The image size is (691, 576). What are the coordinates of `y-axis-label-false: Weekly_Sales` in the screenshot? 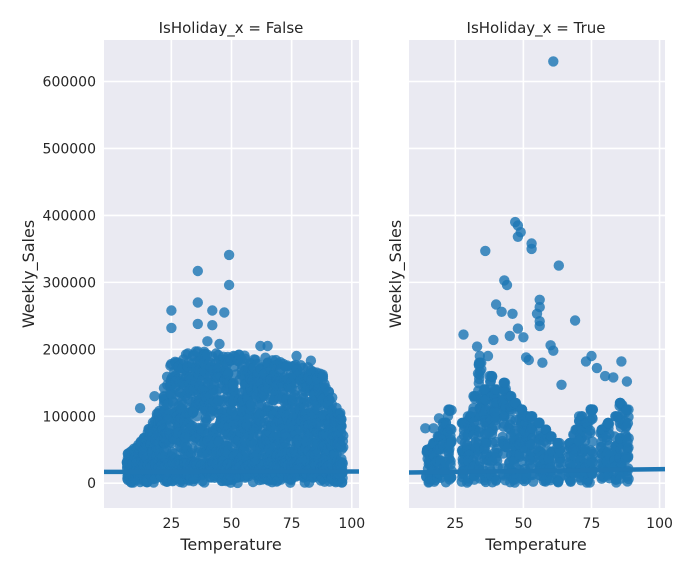 It's located at (29, 274).